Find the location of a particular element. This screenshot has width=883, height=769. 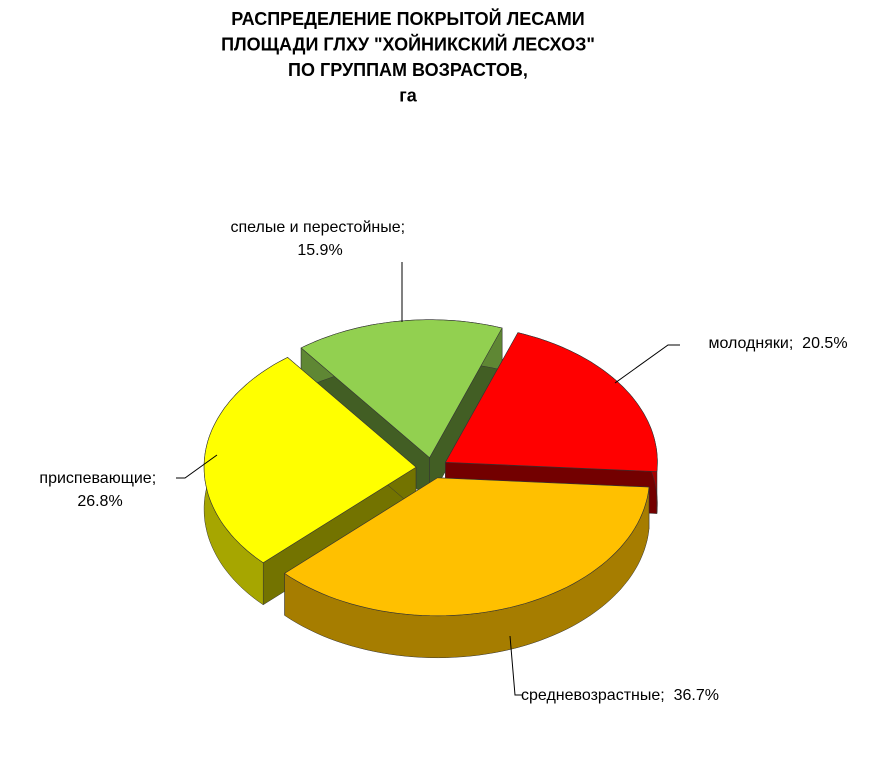

label-category: спелые и перестойные is located at coordinates (315, 227).